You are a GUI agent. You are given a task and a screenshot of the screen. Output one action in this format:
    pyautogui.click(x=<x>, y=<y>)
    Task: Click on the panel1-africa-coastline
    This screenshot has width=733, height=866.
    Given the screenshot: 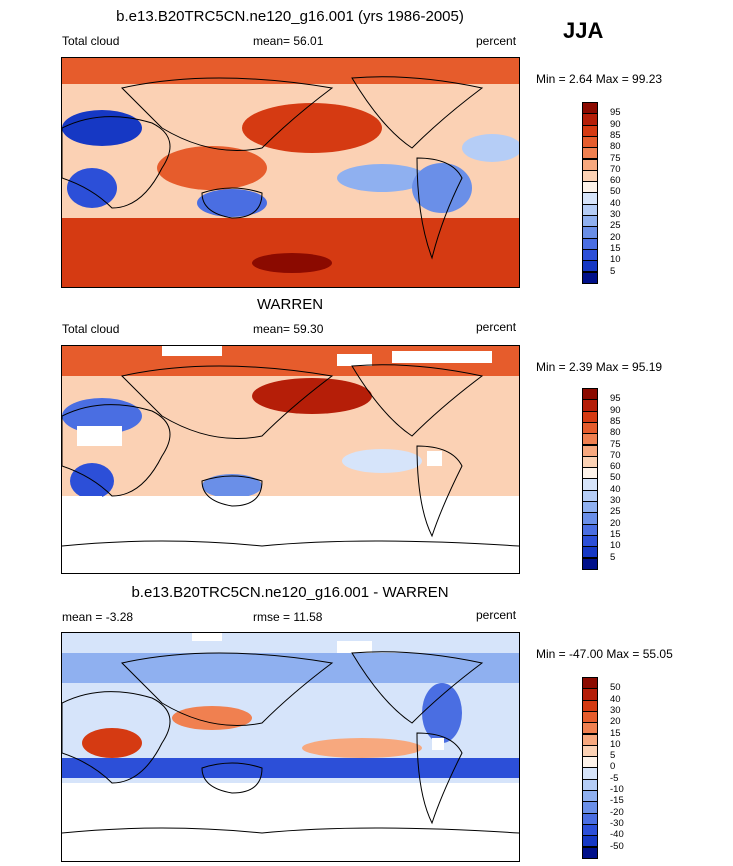 What is the action you would take?
    pyautogui.click(x=116, y=162)
    